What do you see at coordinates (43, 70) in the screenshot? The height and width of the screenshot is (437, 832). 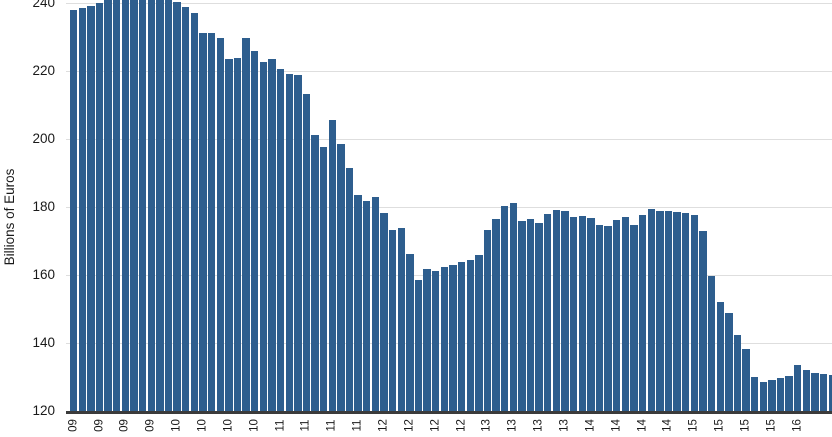 I see `y-tick-label: 220` at bounding box center [43, 70].